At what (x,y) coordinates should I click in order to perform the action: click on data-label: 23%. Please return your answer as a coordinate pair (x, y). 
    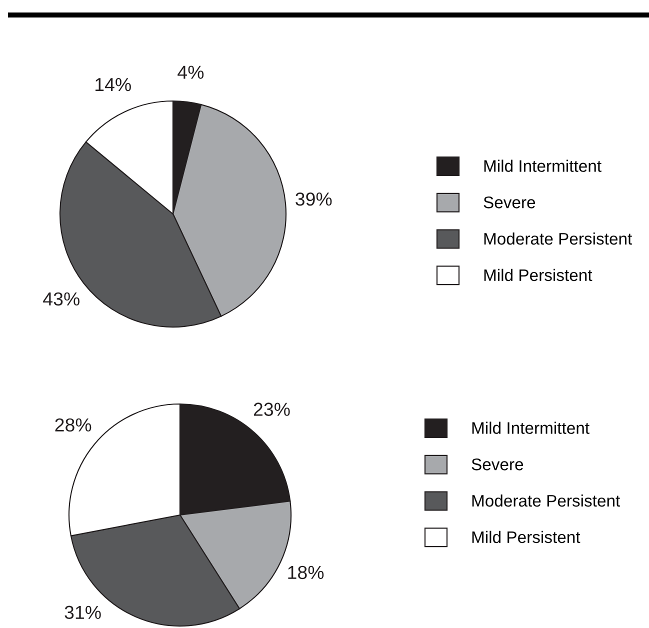
    Looking at the image, I should click on (272, 409).